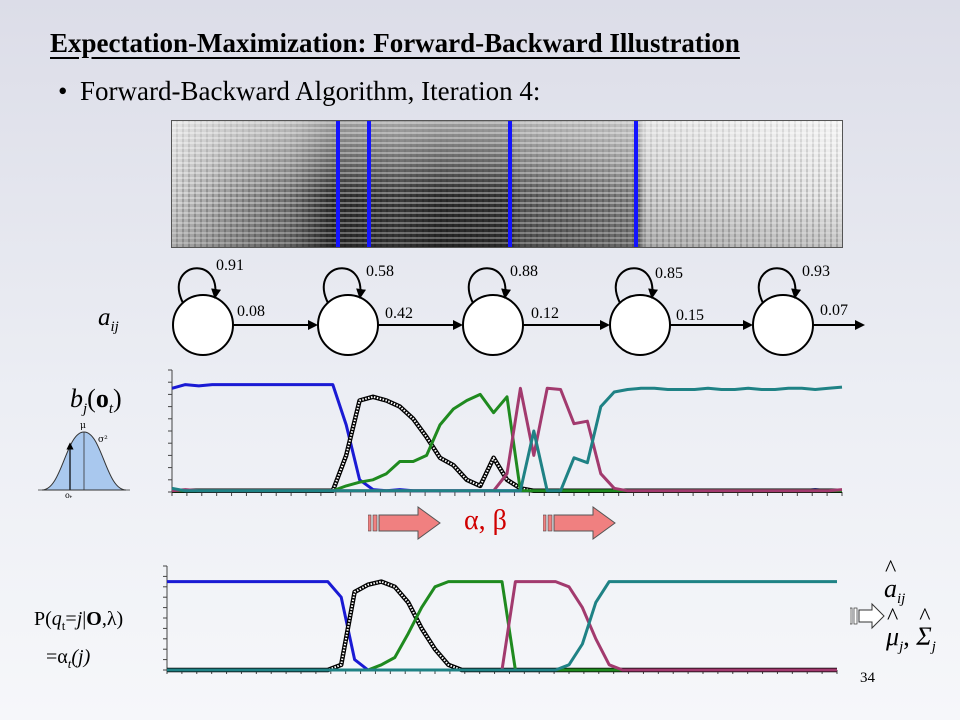 The image size is (960, 720). I want to click on self-loop-label-4: 0.85, so click(669, 273).